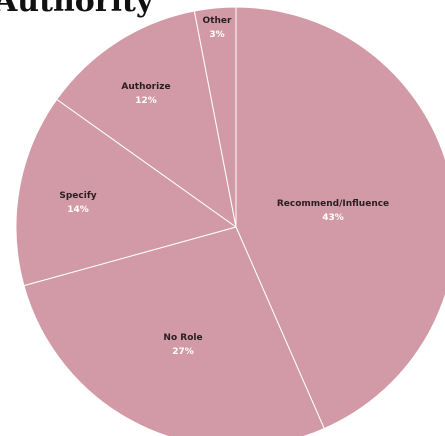 Image resolution: width=445 pixels, height=436 pixels. Describe the element at coordinates (216, 35) in the screenshot. I see `slice-value-other: 3%` at that location.